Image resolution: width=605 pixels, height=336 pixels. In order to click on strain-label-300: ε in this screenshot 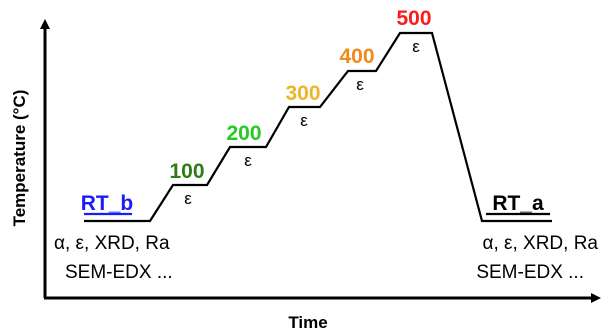, I will do `click(304, 120)`.